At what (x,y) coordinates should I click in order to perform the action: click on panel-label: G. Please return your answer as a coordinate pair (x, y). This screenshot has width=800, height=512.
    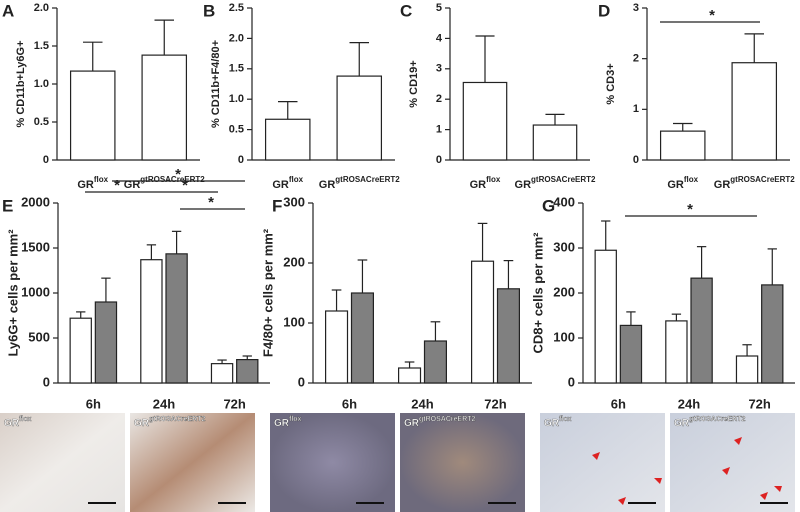
    Looking at the image, I should click on (548, 205).